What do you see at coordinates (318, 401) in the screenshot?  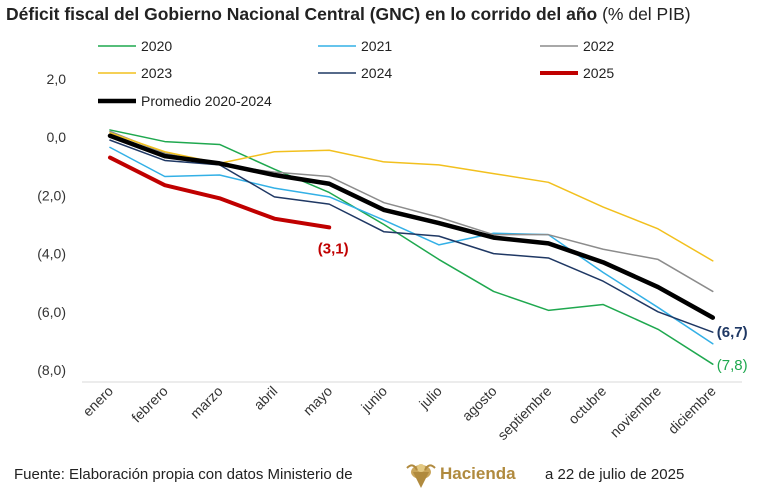 I see `x-tick-label: mayo` at bounding box center [318, 401].